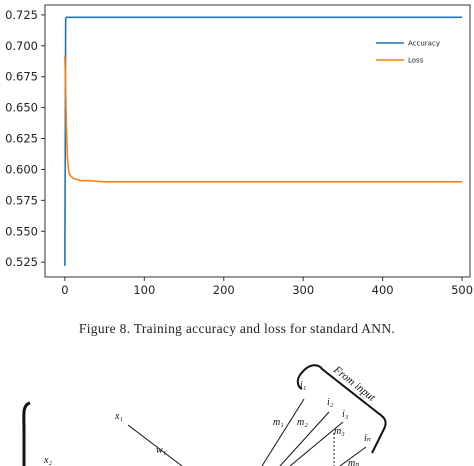 The width and height of the screenshot is (474, 466). What do you see at coordinates (118, 416) in the screenshot?
I see `label-x1: x₁` at bounding box center [118, 416].